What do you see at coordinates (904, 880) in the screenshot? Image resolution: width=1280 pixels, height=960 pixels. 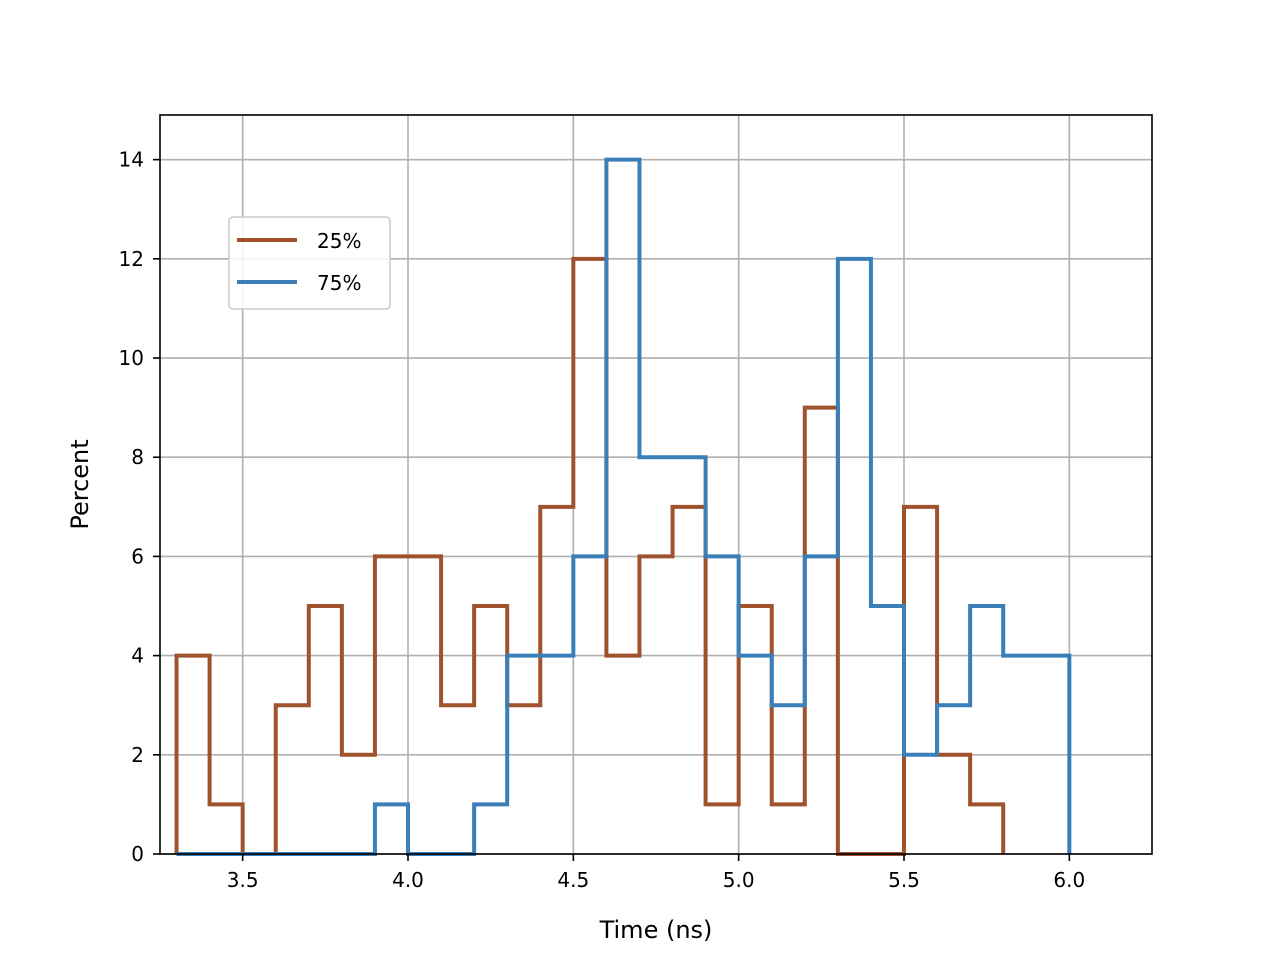 I see `x-tick-label: 5.5` at bounding box center [904, 880].